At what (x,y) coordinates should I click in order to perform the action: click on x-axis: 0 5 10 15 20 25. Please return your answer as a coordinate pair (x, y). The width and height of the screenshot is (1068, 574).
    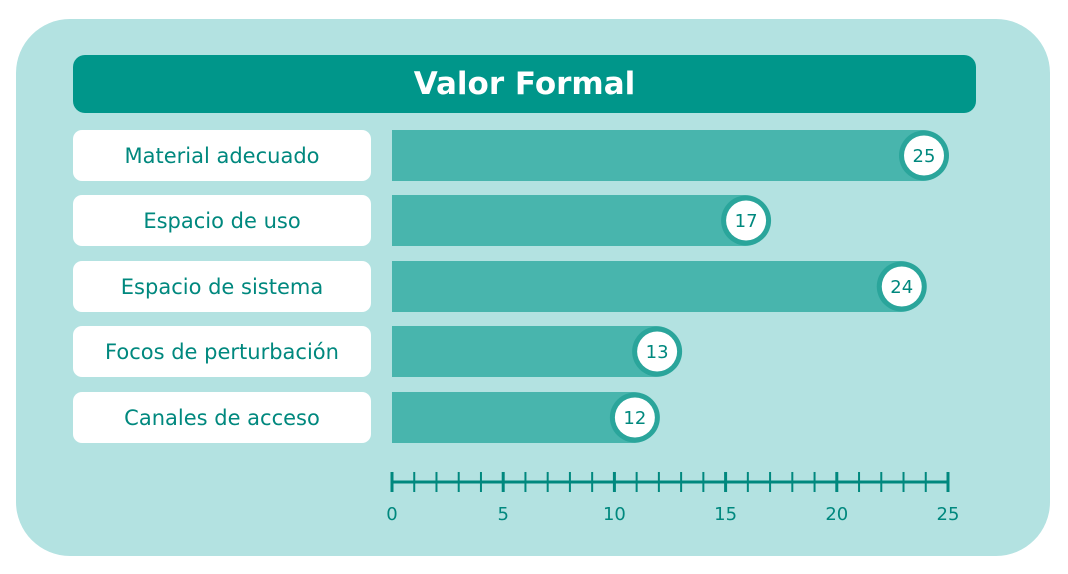
    Looking at the image, I should click on (672, 498).